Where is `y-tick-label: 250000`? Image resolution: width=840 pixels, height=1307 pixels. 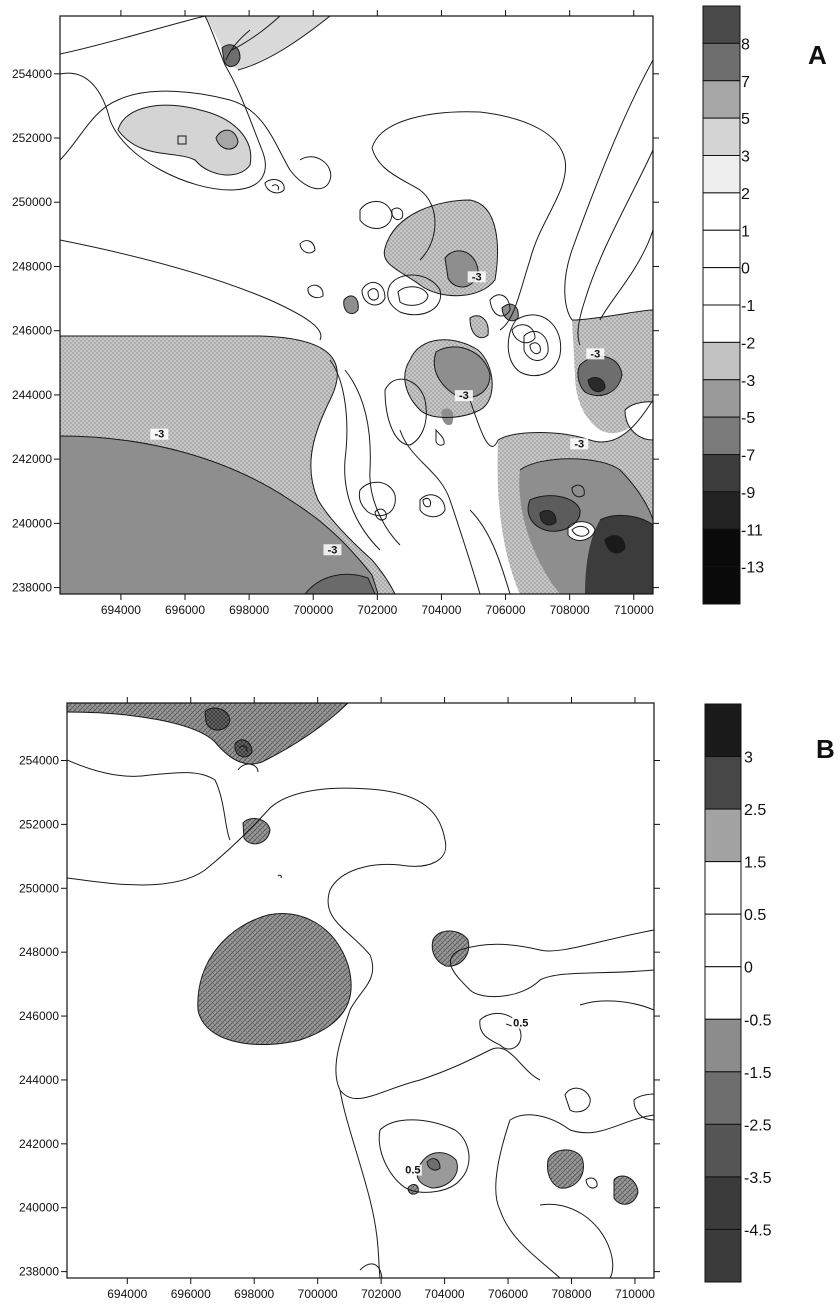 y-tick-label: 250000 is located at coordinates (32, 202).